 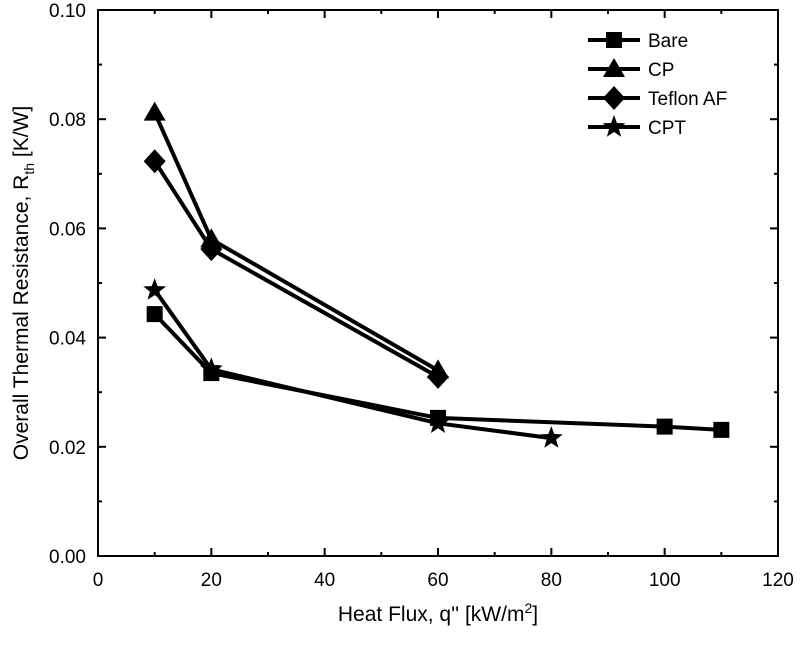 What do you see at coordinates (668, 41) in the screenshot?
I see `legend-label: Bare` at bounding box center [668, 41].